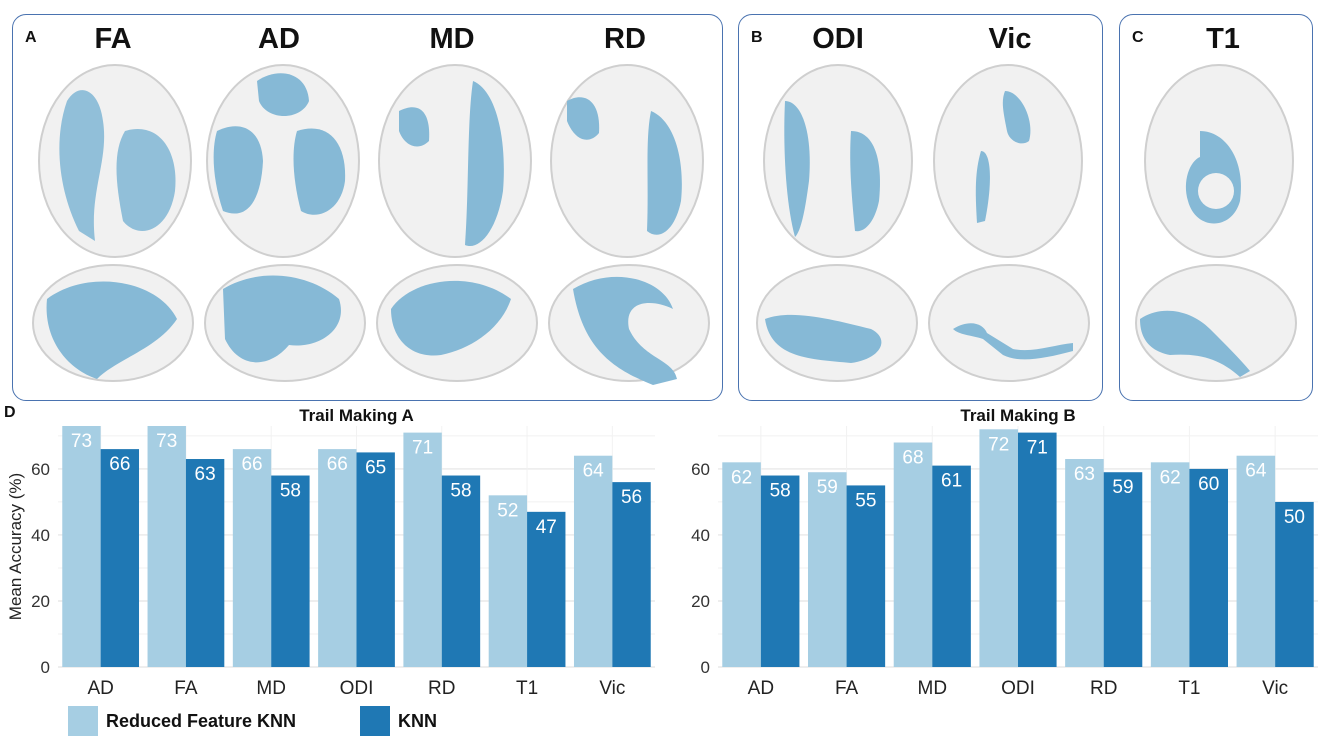 This screenshot has width=1325, height=744. What do you see at coordinates (285, 323) in the screenshot?
I see `brain-sagittal-ad-image` at bounding box center [285, 323].